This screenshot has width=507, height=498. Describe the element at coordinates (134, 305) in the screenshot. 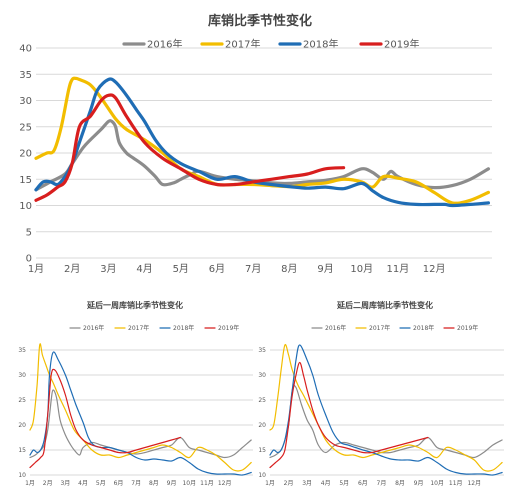

I see `chart-title: 延后一周库销比季节性变化` at that location.